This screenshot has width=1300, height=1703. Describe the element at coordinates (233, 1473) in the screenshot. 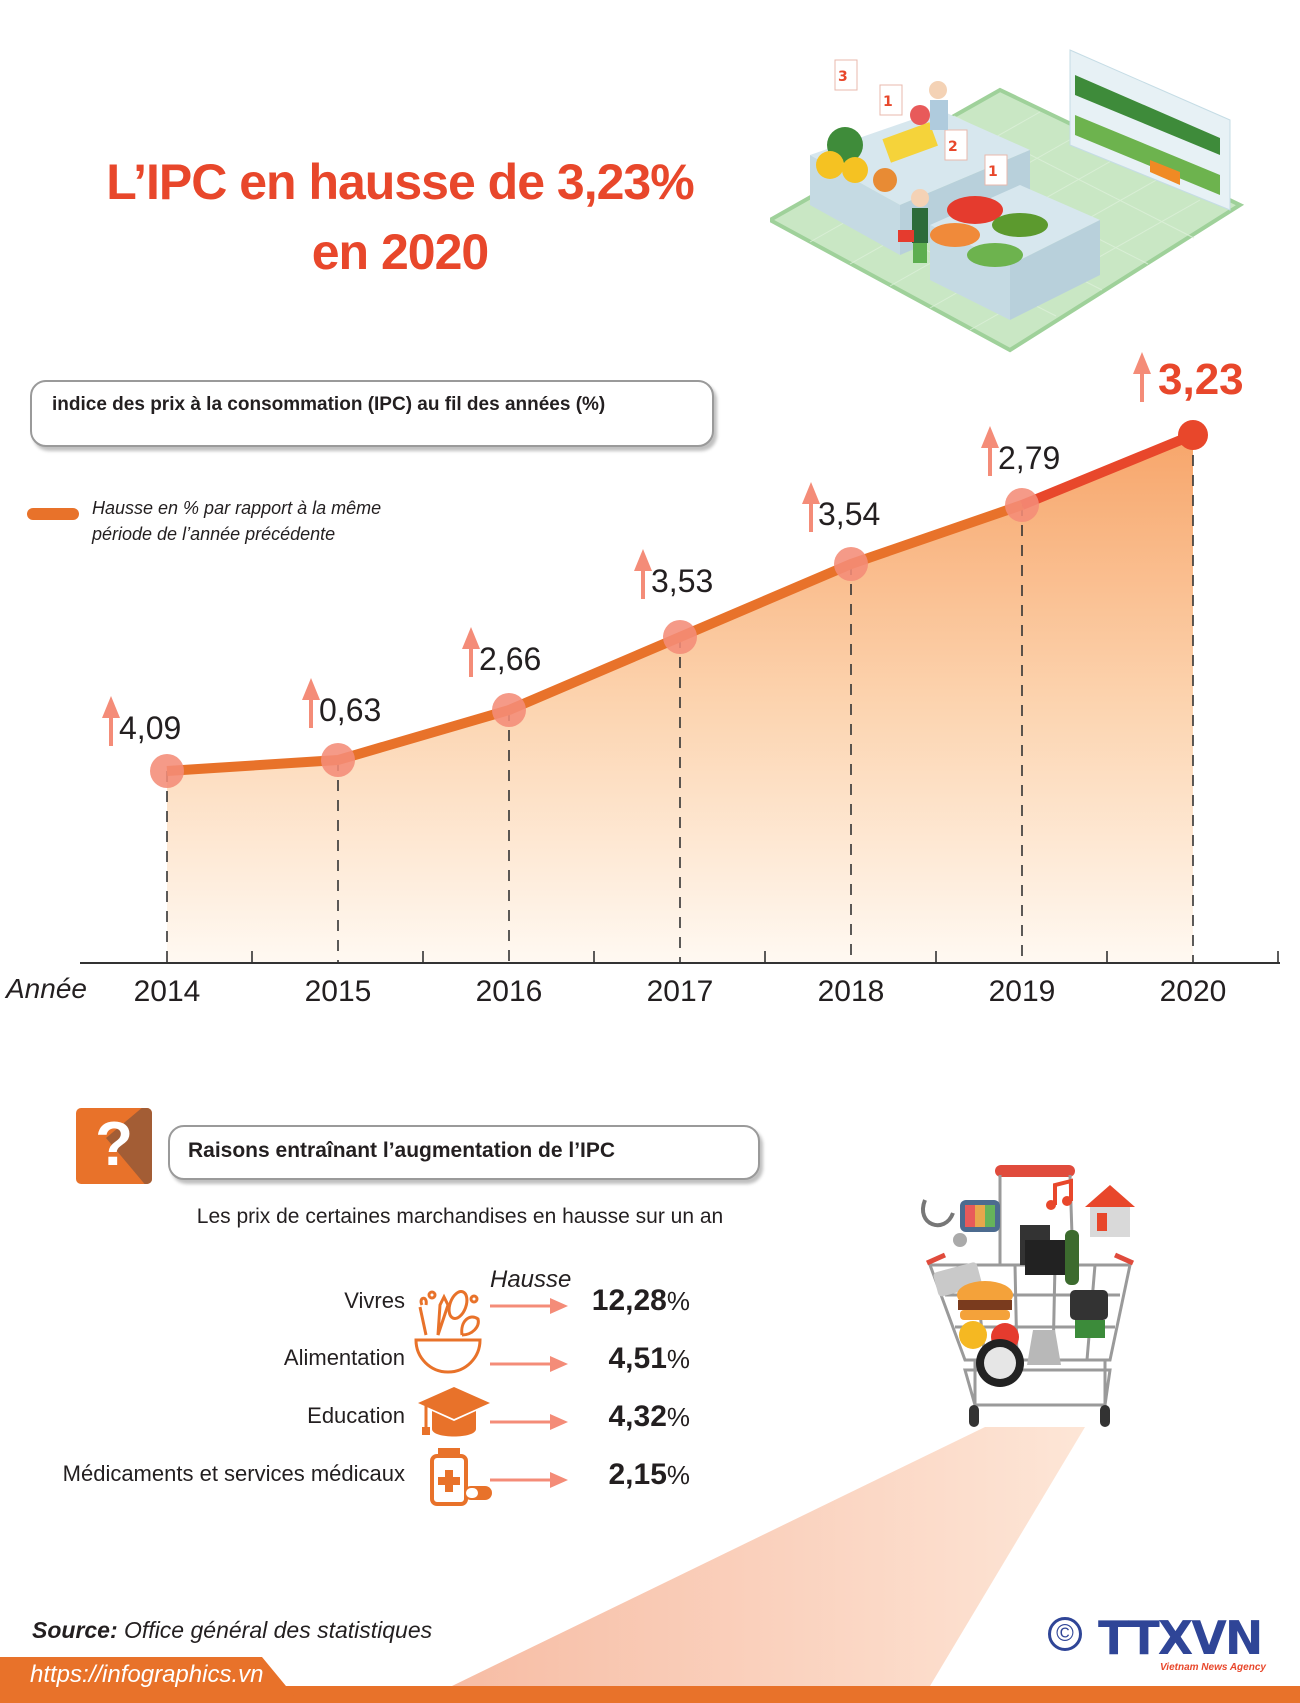

I see `reason-label-medicaments: Médicaments et services médicaux` at that location.